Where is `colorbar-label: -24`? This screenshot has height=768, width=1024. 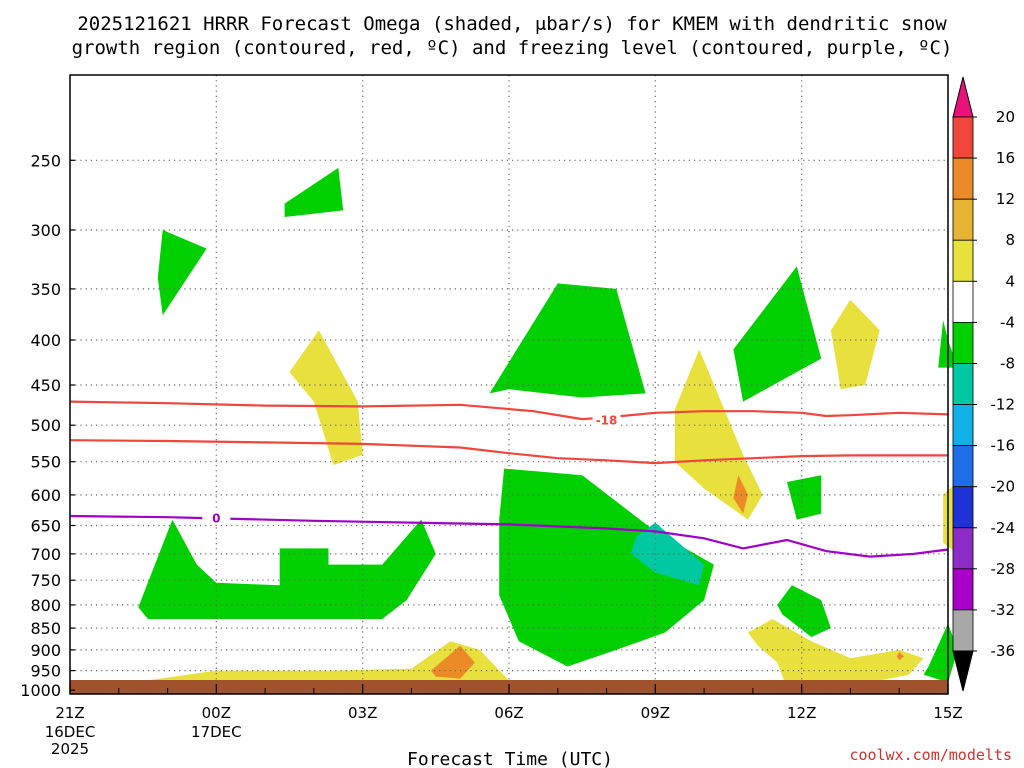
colorbar-label: -24 is located at coordinates (1003, 528).